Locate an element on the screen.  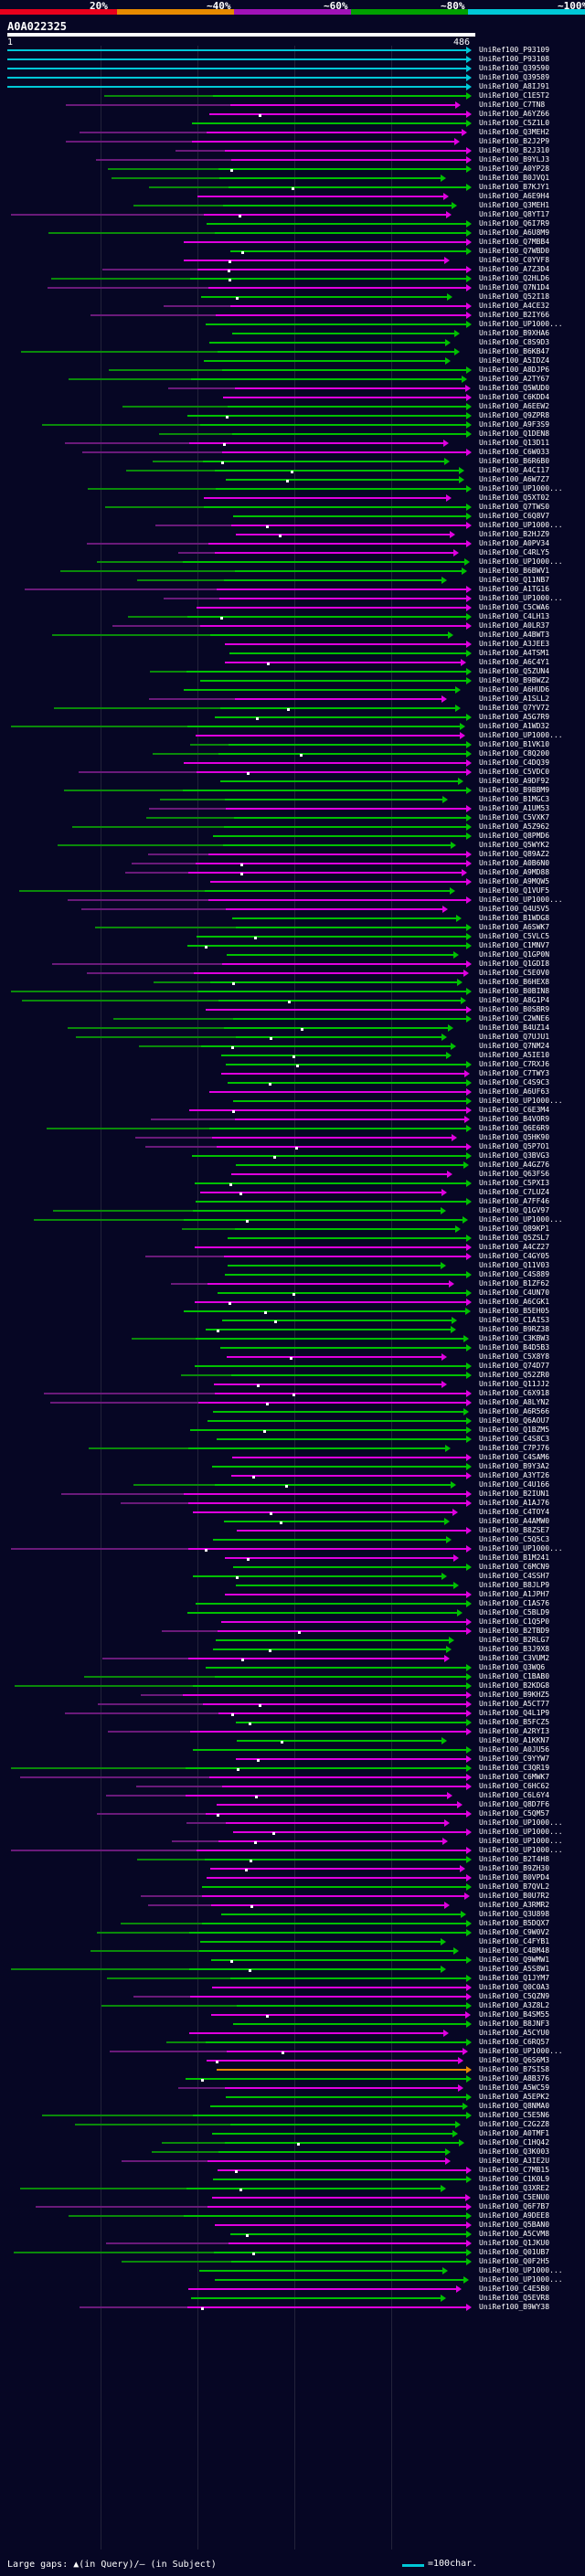
hit-row: UniRef100_A1KKN7 is located at coordinates (293, 1740).